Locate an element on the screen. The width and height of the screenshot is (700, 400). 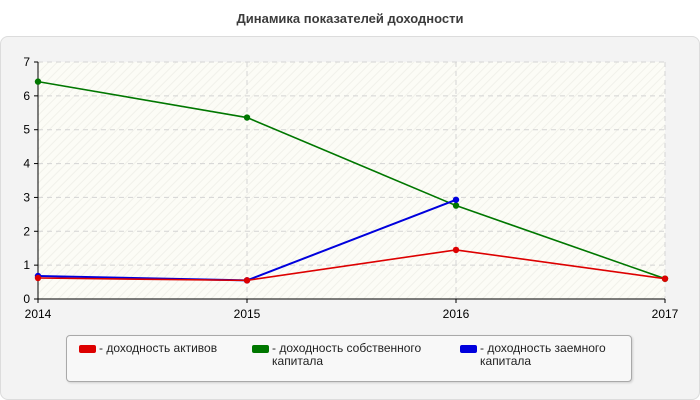
y-tick-label: 4 is located at coordinates (26, 164).